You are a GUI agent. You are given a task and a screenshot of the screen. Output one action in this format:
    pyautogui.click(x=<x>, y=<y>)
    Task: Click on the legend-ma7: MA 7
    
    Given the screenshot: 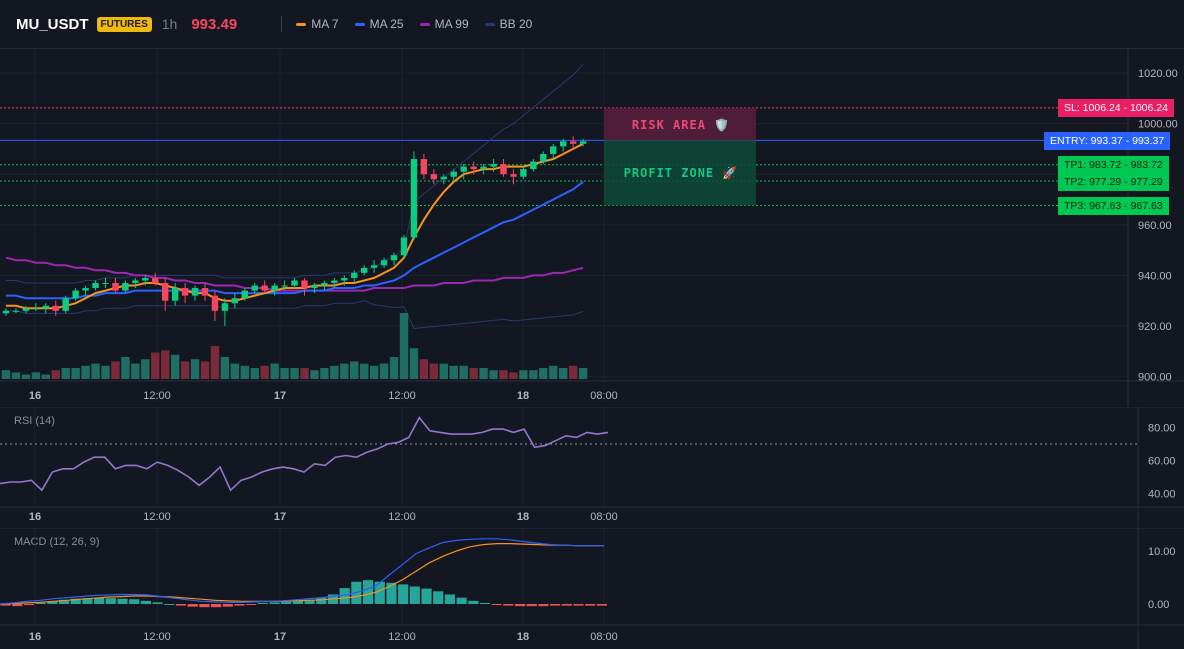 What is the action you would take?
    pyautogui.click(x=317, y=24)
    